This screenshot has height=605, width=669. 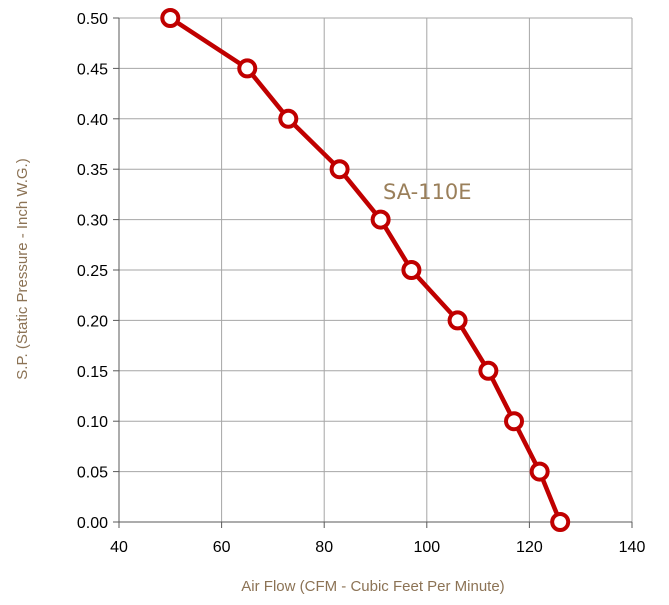 I want to click on y-tick-label: 0.15, so click(x=92, y=372).